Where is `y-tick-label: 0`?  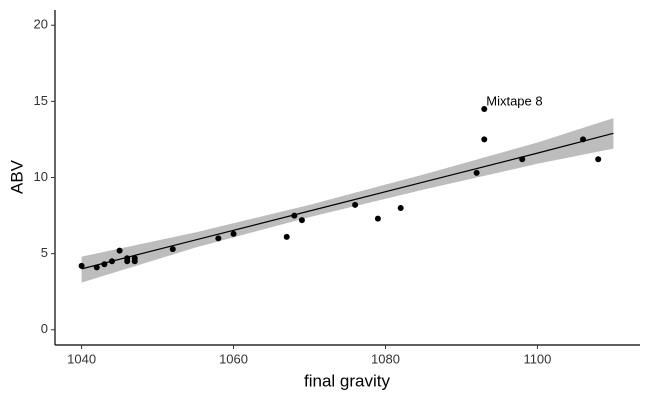
y-tick-label: 0 is located at coordinates (44, 328).